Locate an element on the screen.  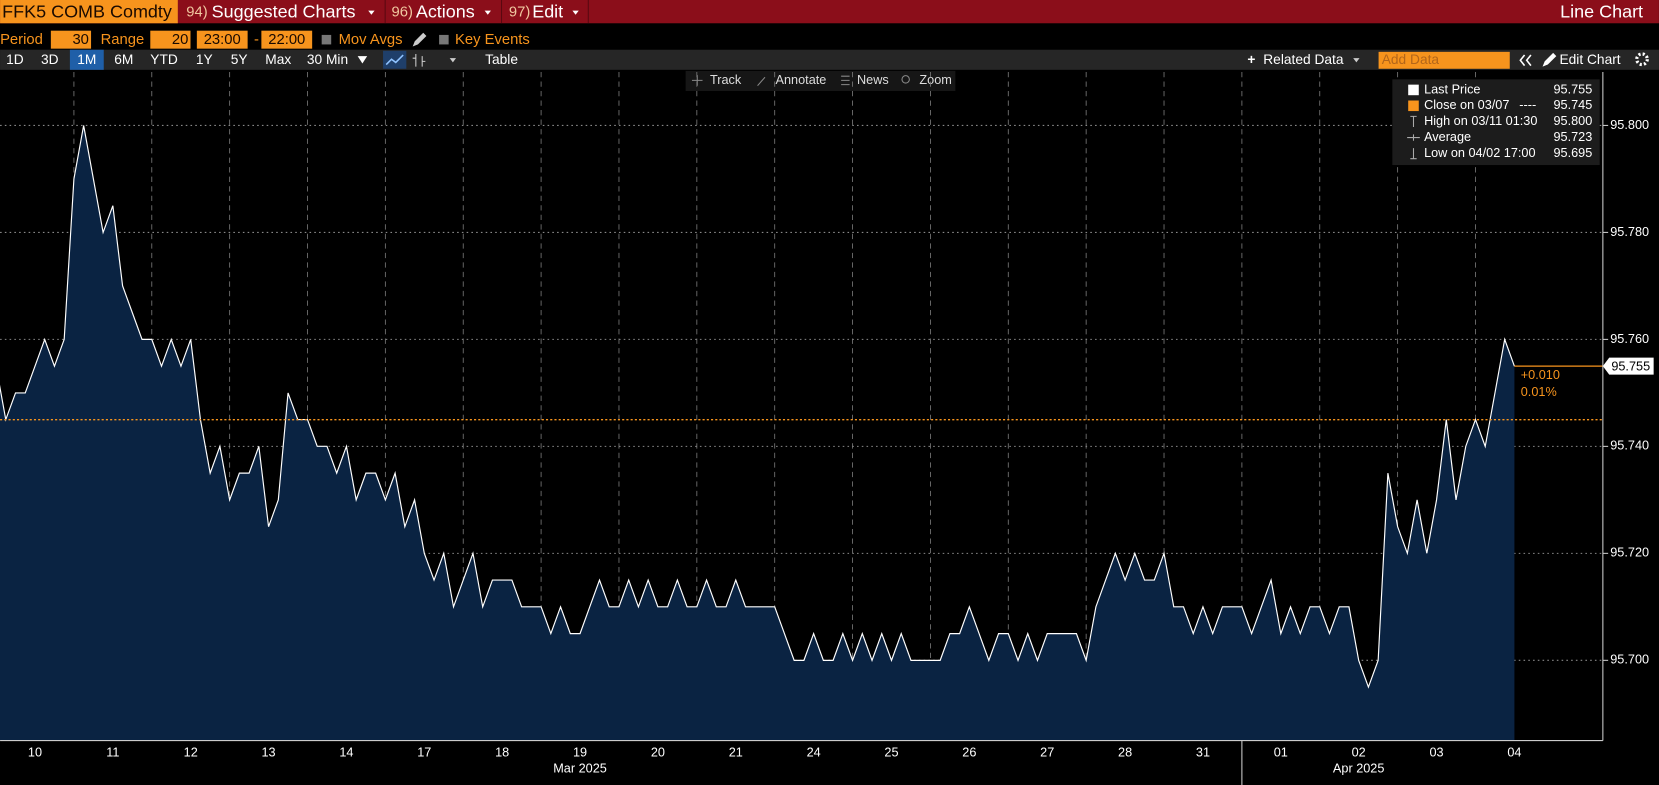
tool: Zoom is located at coordinates (935, 80).